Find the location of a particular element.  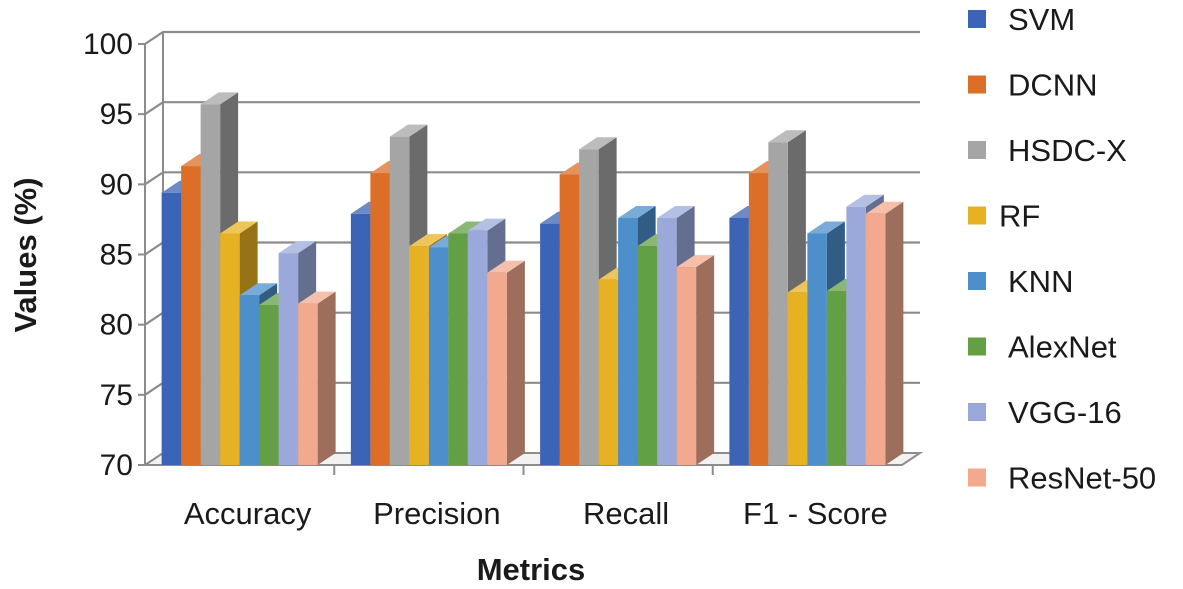

legend-item: HSDC-X is located at coordinates (1047, 150).